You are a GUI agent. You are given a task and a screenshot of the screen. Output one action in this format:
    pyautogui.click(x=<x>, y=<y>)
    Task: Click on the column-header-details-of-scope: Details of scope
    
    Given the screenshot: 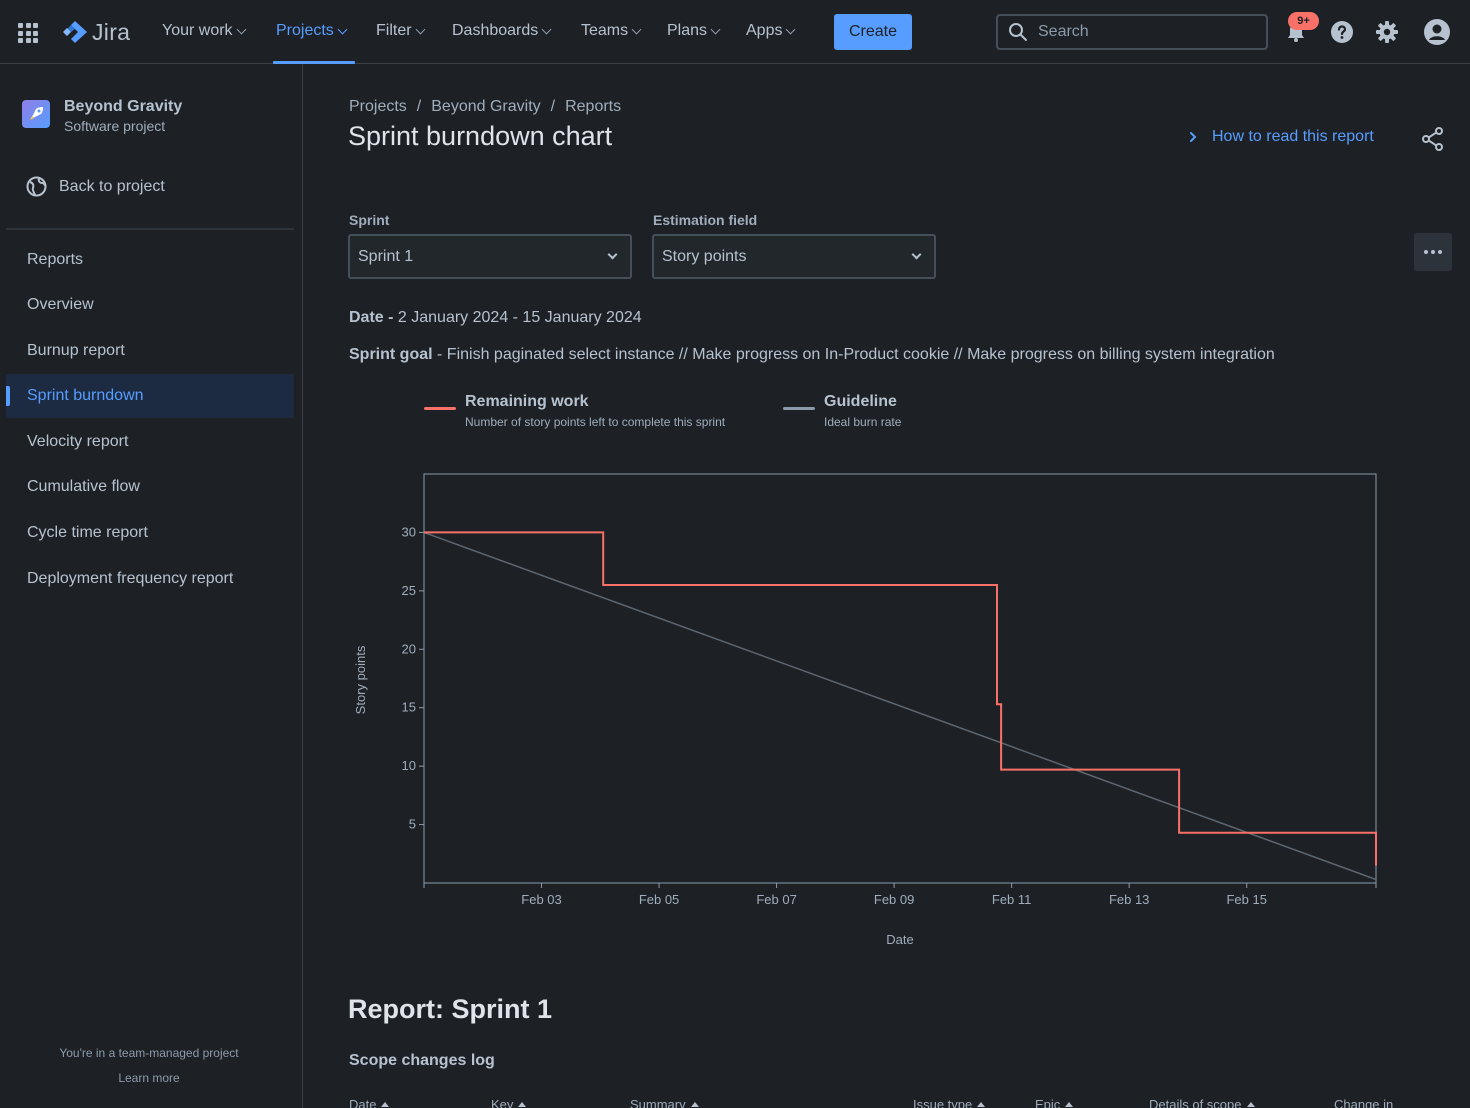 What is the action you would take?
    pyautogui.click(x=1202, y=1102)
    